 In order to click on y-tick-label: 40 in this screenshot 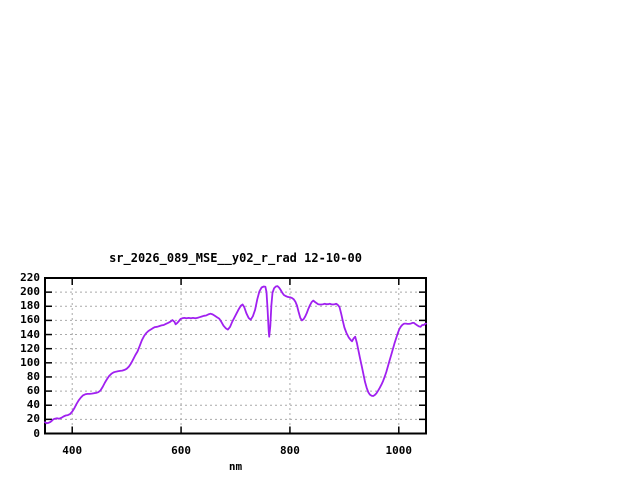, I will do `click(33, 405)`.